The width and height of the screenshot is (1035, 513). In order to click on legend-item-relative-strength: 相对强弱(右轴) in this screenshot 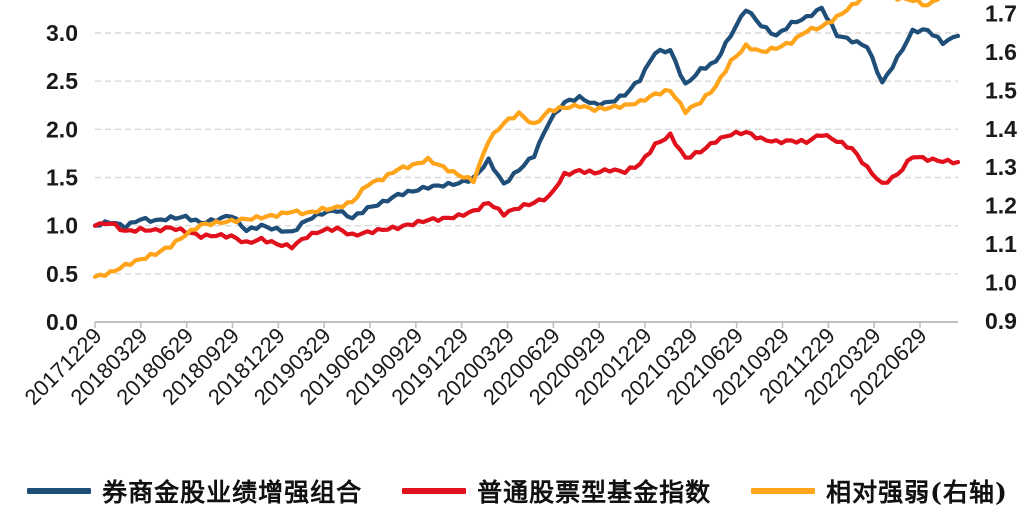, I will do `click(879, 491)`.